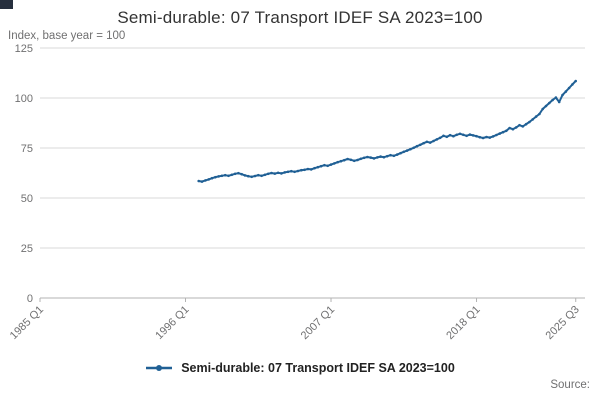  Describe the element at coordinates (30, 299) in the screenshot. I see `y-tick-label: 0` at that location.